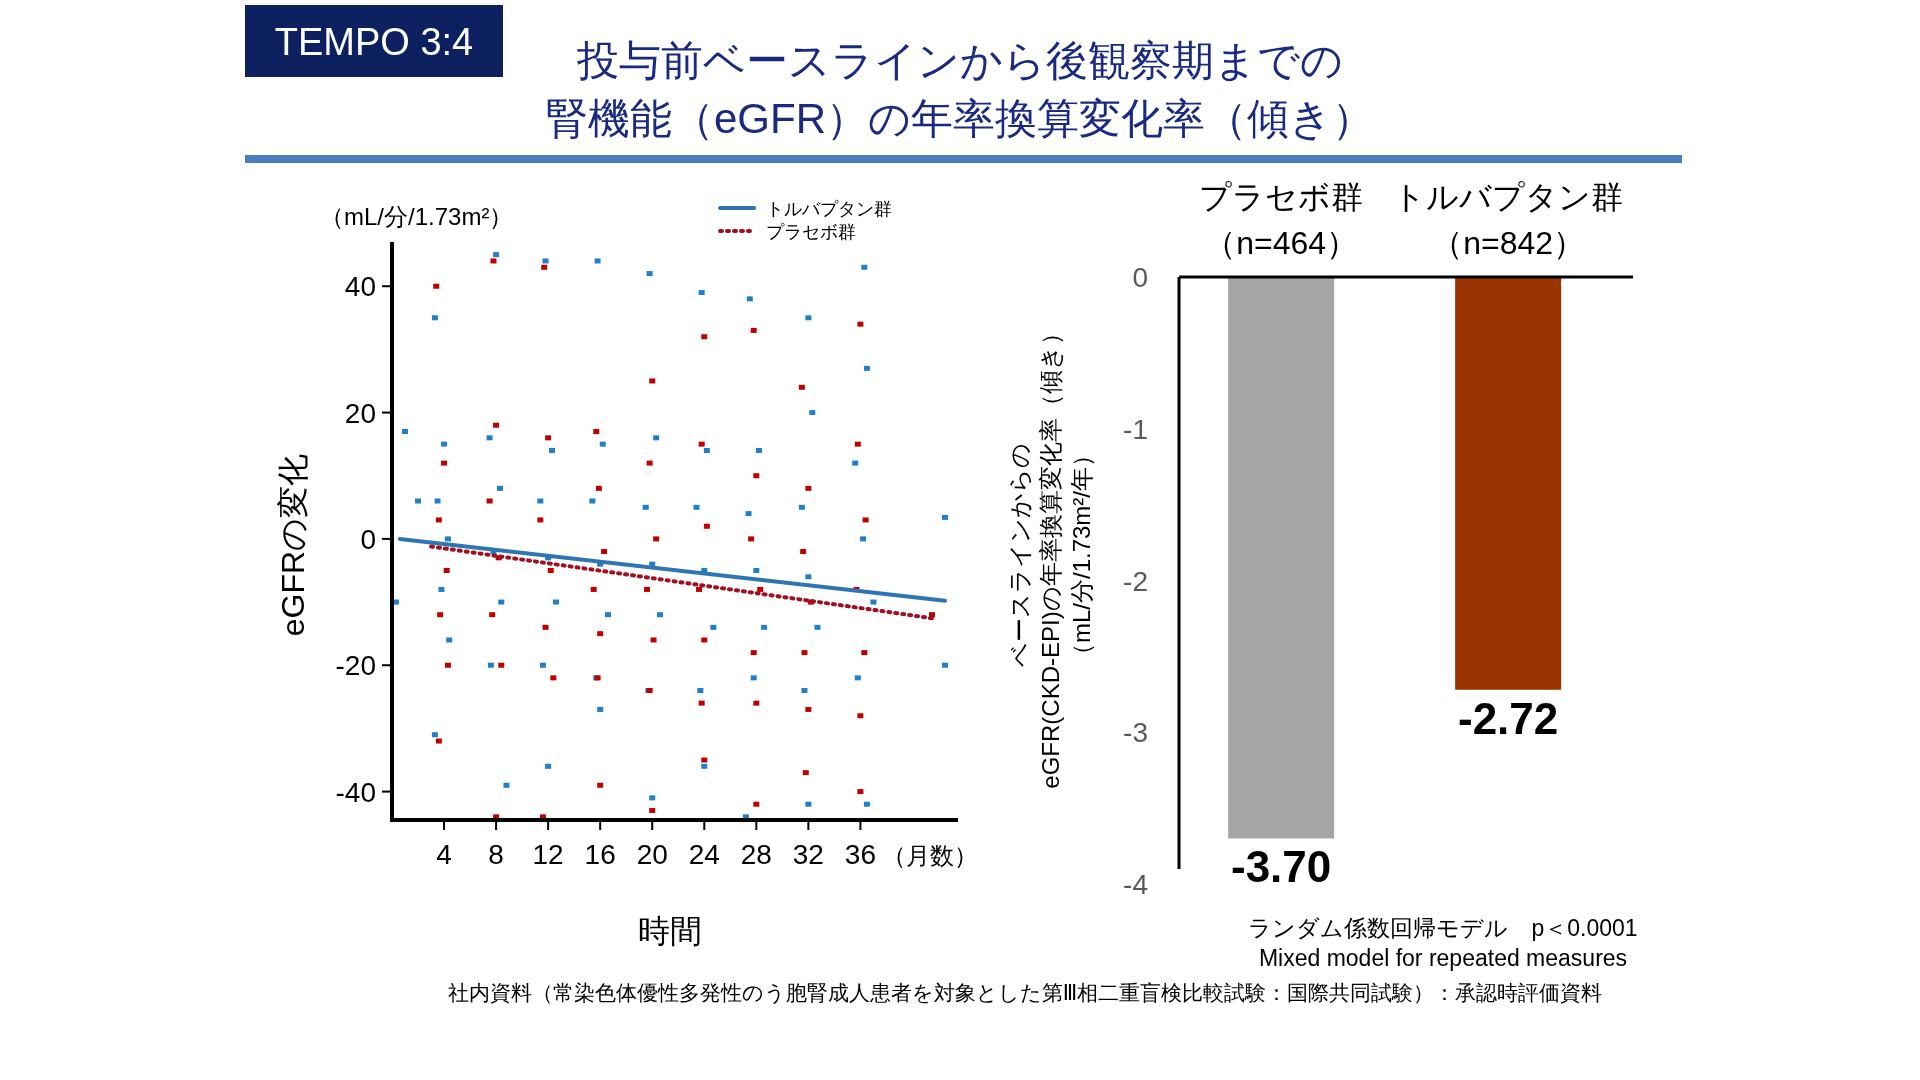 The height and width of the screenshot is (1080, 1920). Describe the element at coordinates (808, 854) in the screenshot. I see `x-tick-label: 32` at that location.